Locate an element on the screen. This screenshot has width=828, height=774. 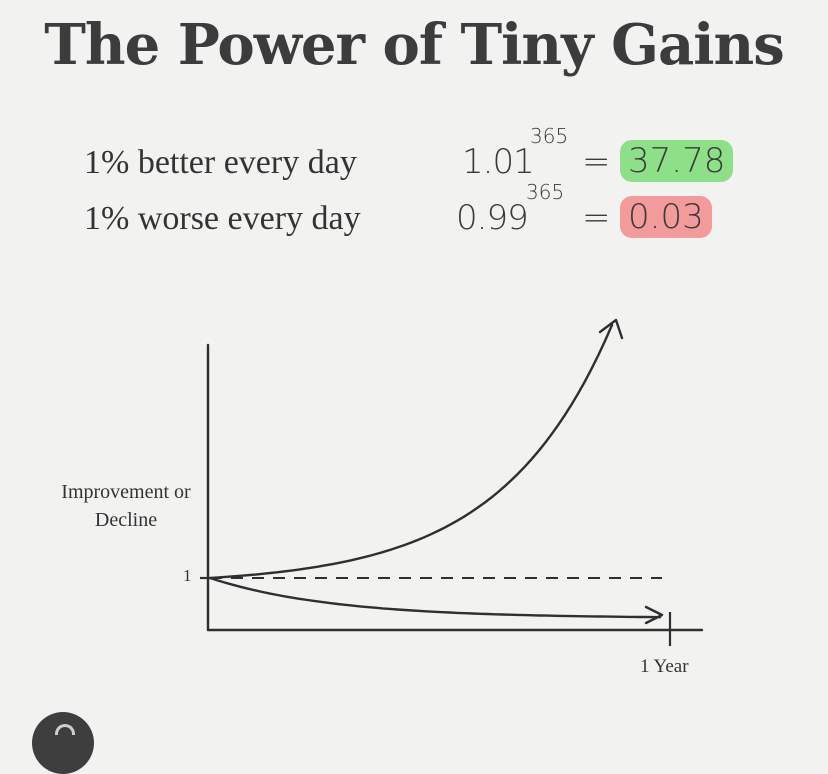
equation-better-equals: = is located at coordinates (596, 162).